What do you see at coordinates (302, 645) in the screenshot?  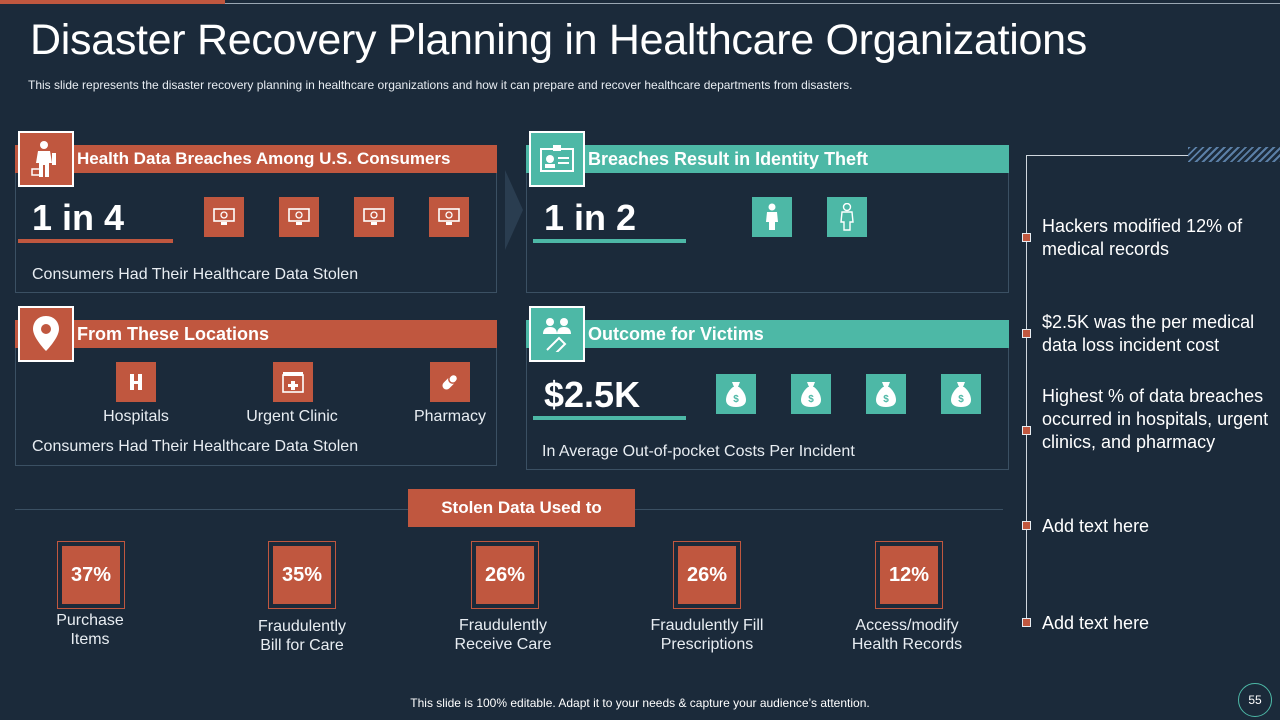 I see `stolen-label-line: Bill for Care` at bounding box center [302, 645].